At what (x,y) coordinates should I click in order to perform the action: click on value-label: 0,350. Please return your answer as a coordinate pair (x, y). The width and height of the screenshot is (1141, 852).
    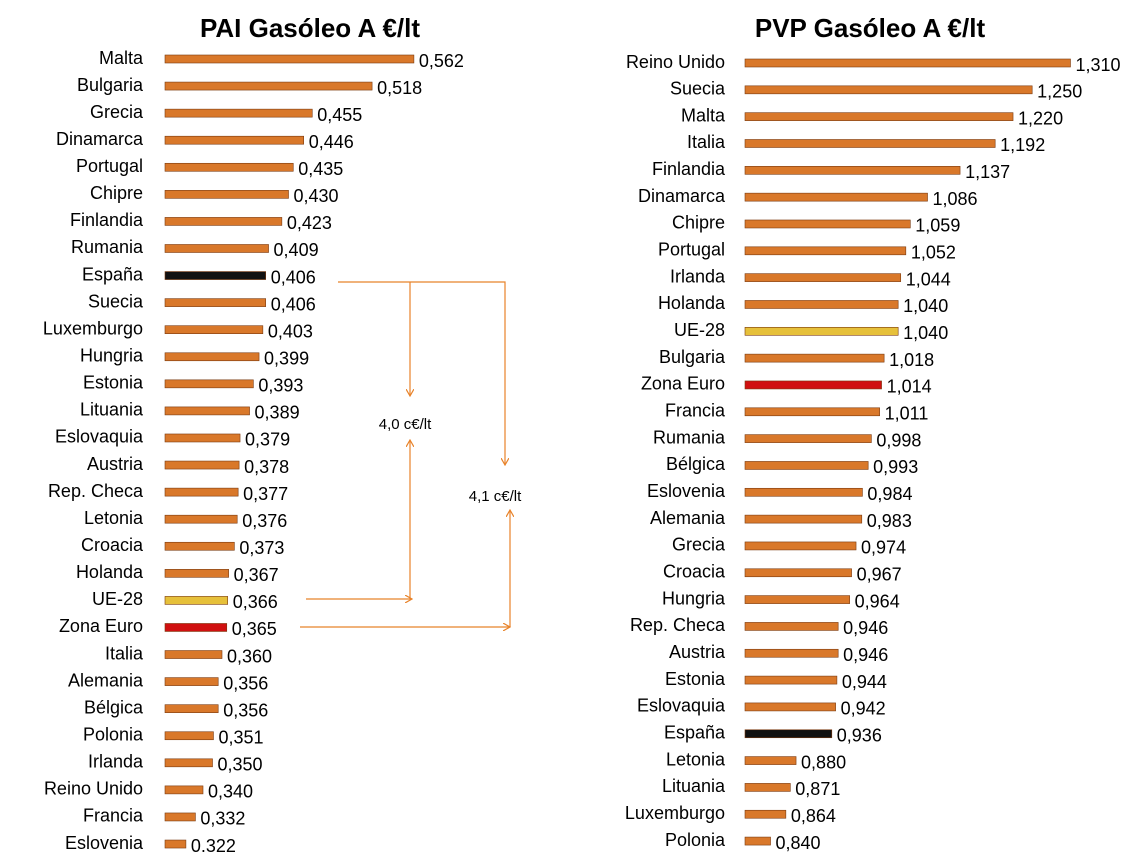
    Looking at the image, I should click on (240, 765).